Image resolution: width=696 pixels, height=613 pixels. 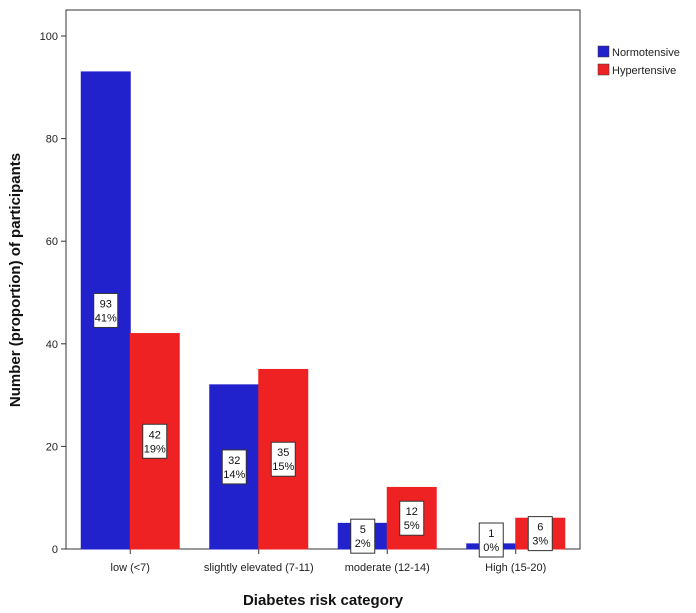 I want to click on data-label-count: 5, so click(x=363, y=530).